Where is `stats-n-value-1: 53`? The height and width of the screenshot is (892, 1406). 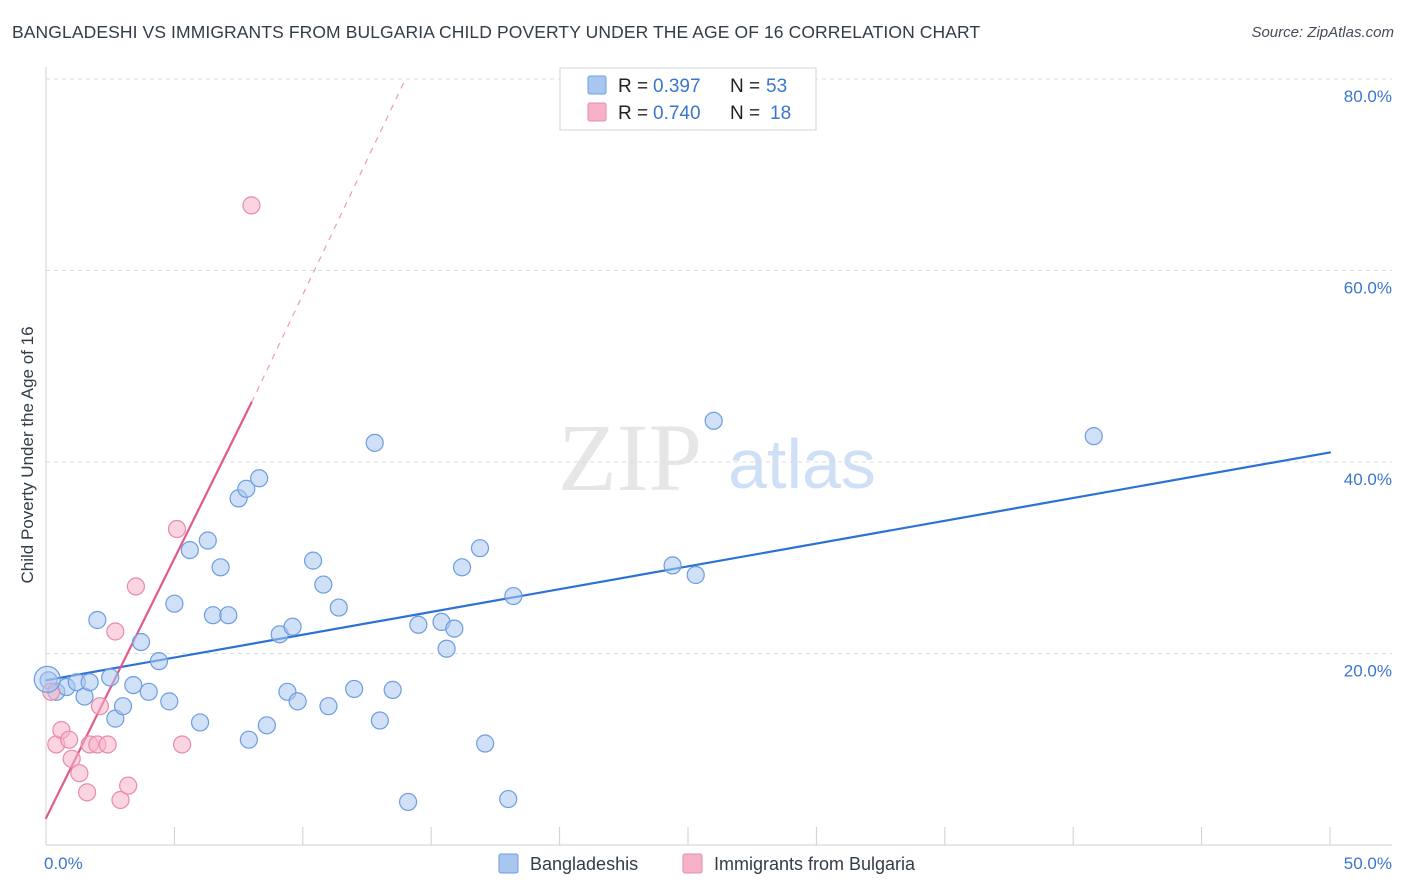
stats-n-value-1: 53 is located at coordinates (776, 86).